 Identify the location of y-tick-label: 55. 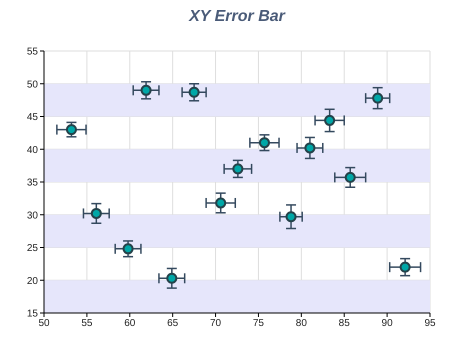
(32, 52).